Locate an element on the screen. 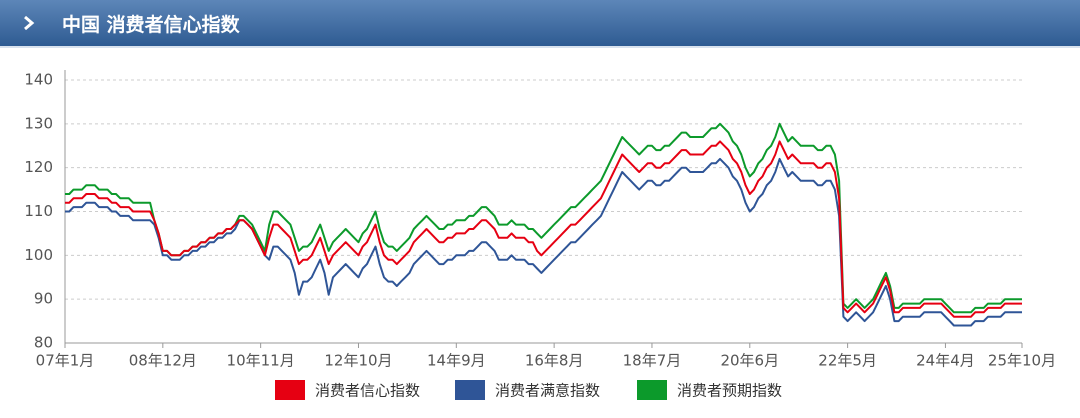 This screenshot has width=1080, height=418. chart-title: 中国 消费者信心指数 is located at coordinates (151, 24).